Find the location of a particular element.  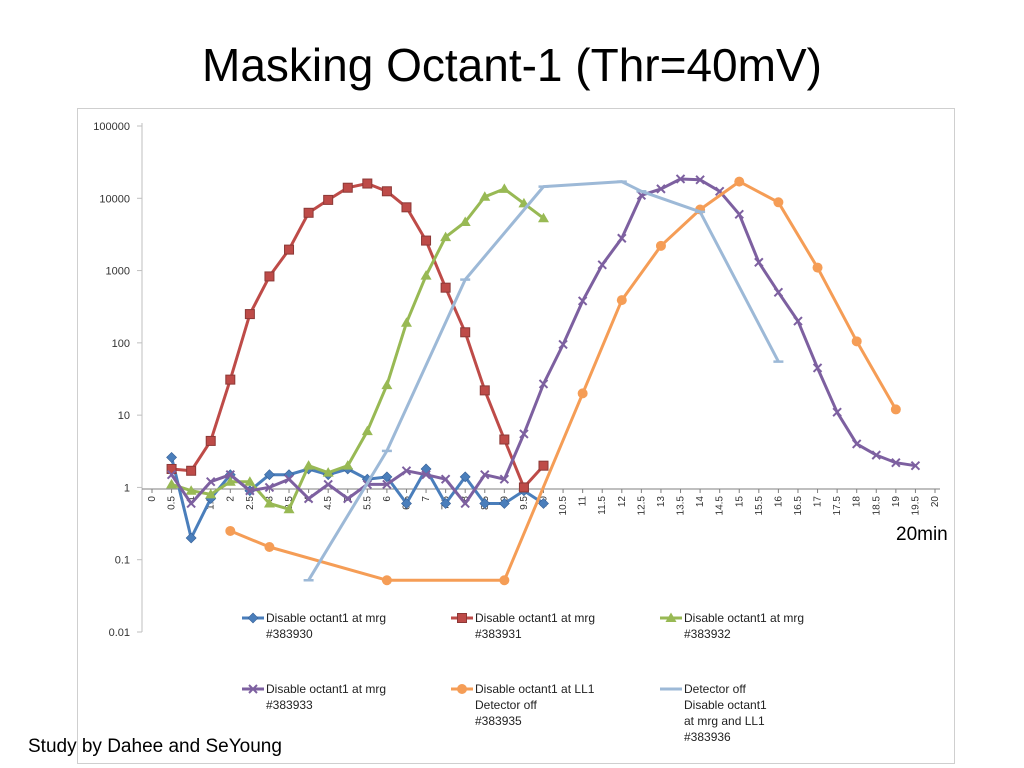

x-tick-label: 9.5 is located at coordinates (524, 503).